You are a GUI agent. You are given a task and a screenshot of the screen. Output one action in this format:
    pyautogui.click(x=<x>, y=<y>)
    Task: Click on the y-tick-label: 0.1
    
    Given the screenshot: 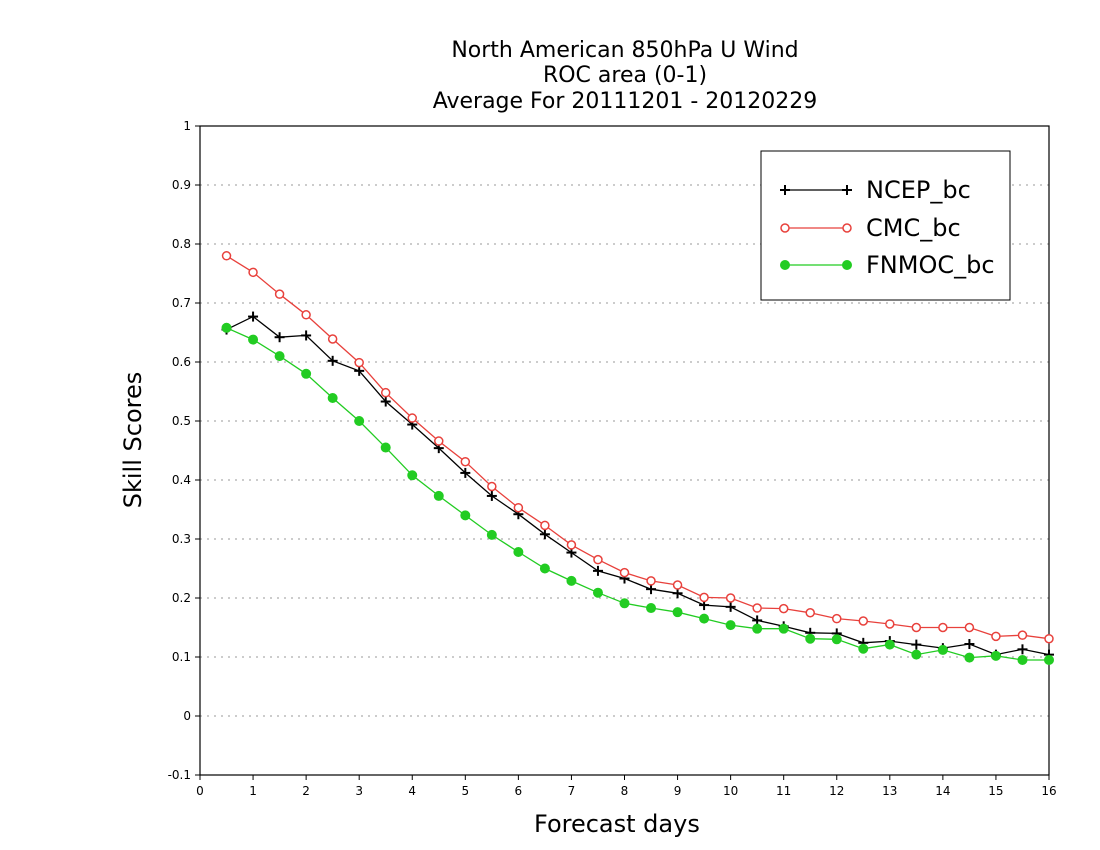 What is the action you would take?
    pyautogui.click(x=181, y=657)
    